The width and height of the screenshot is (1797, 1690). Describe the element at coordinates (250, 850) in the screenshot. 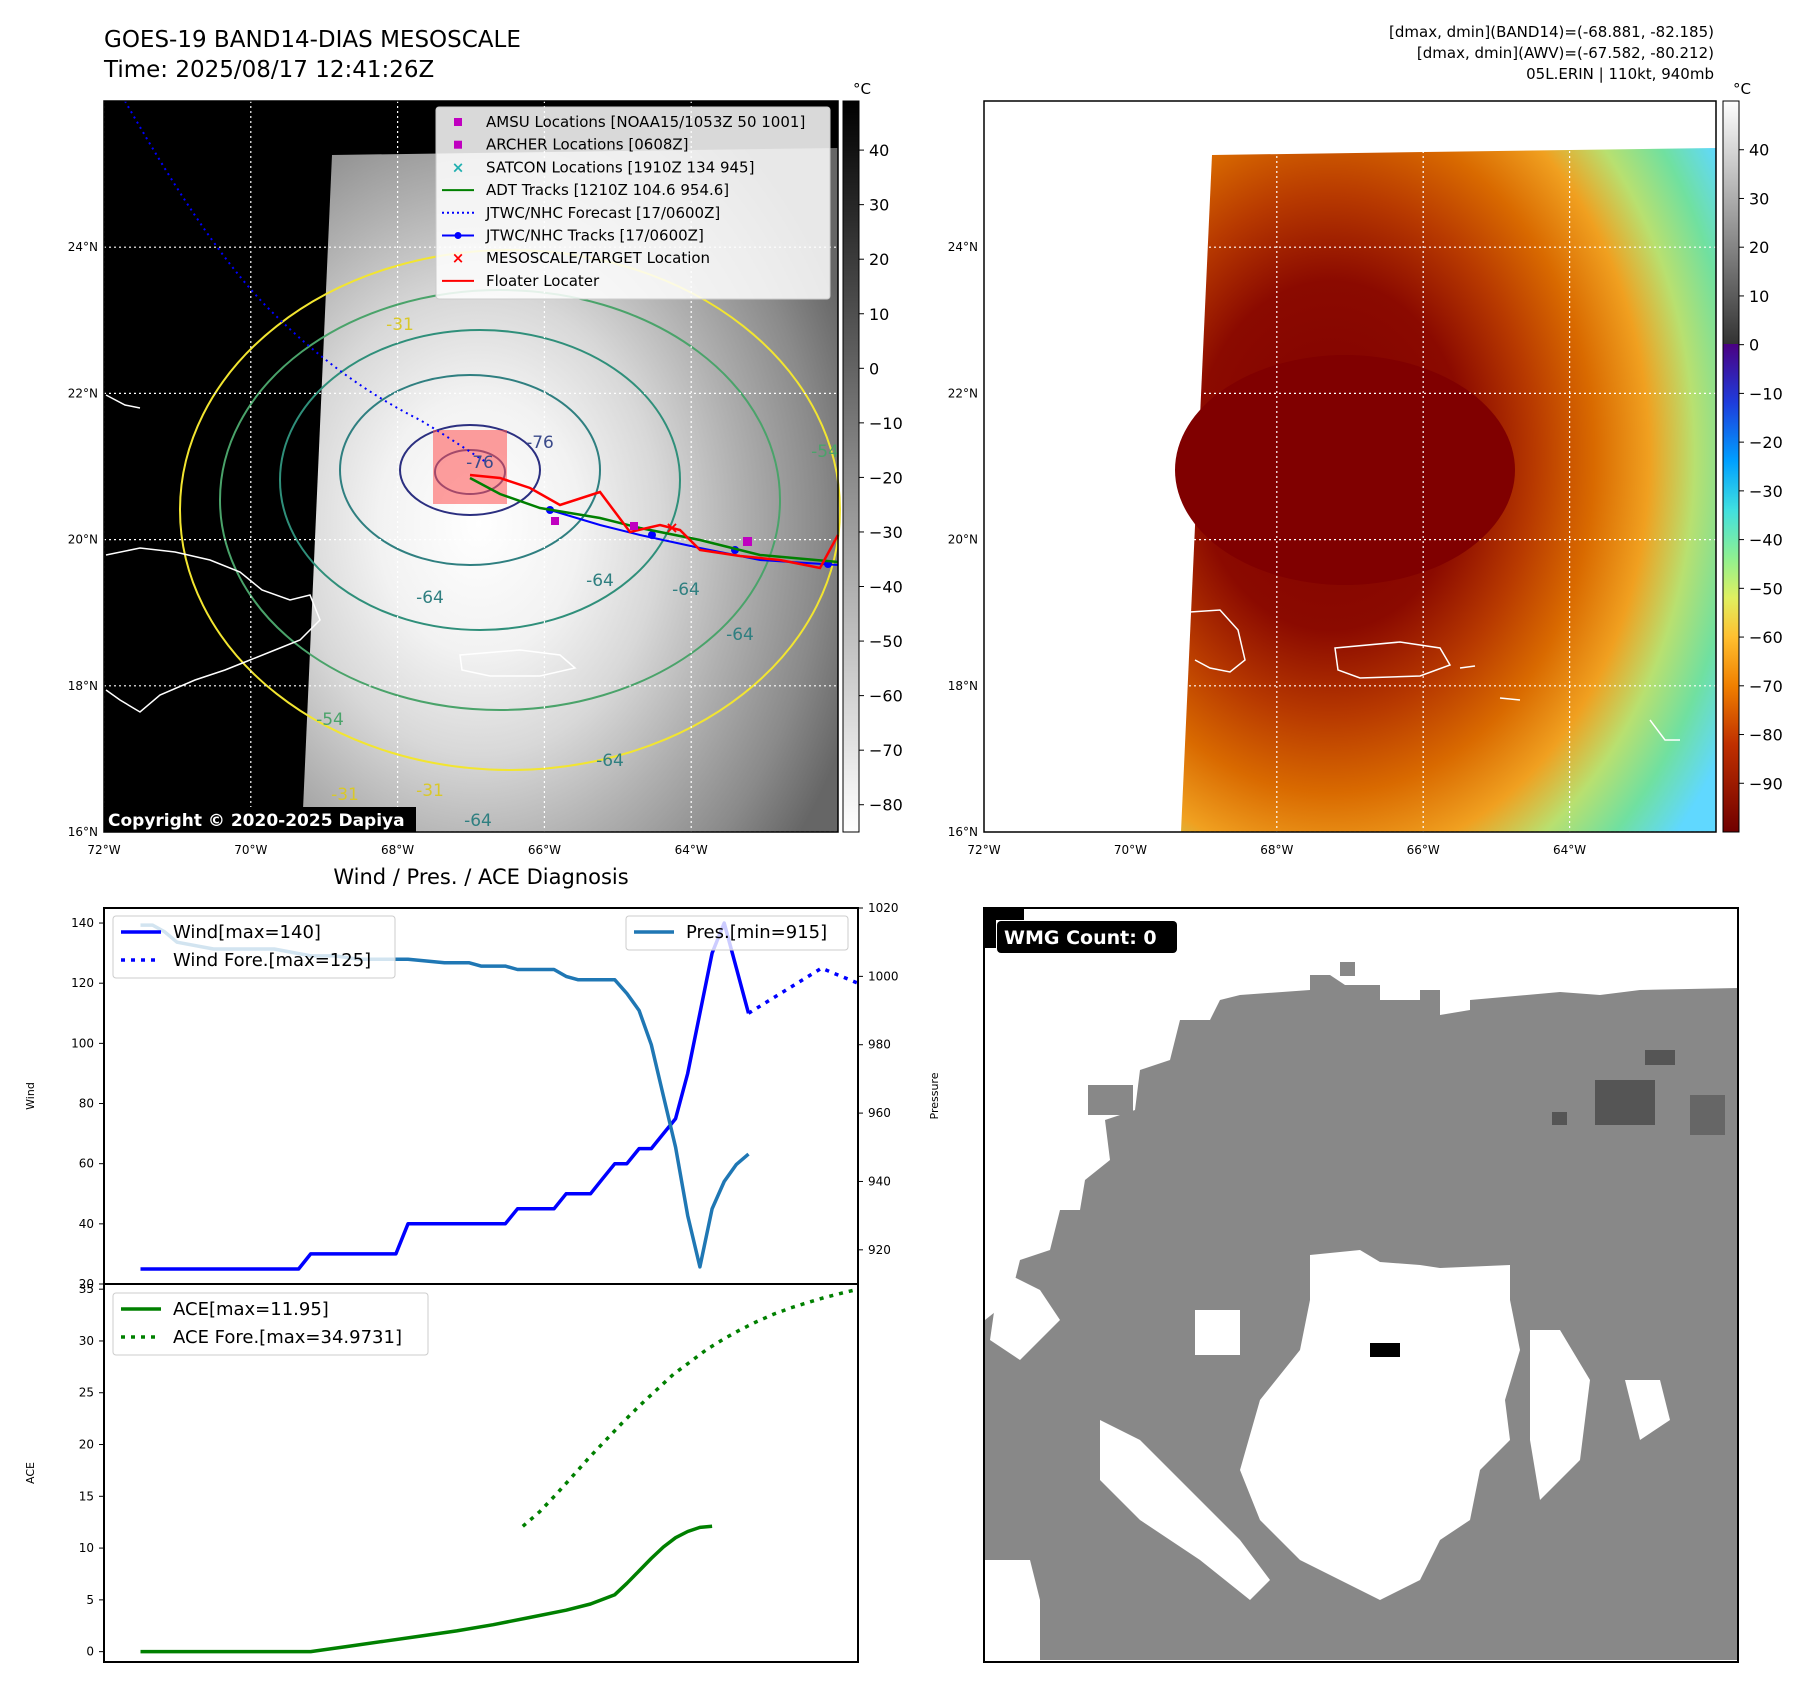

I see `lon-tick-label: 70°W` at that location.